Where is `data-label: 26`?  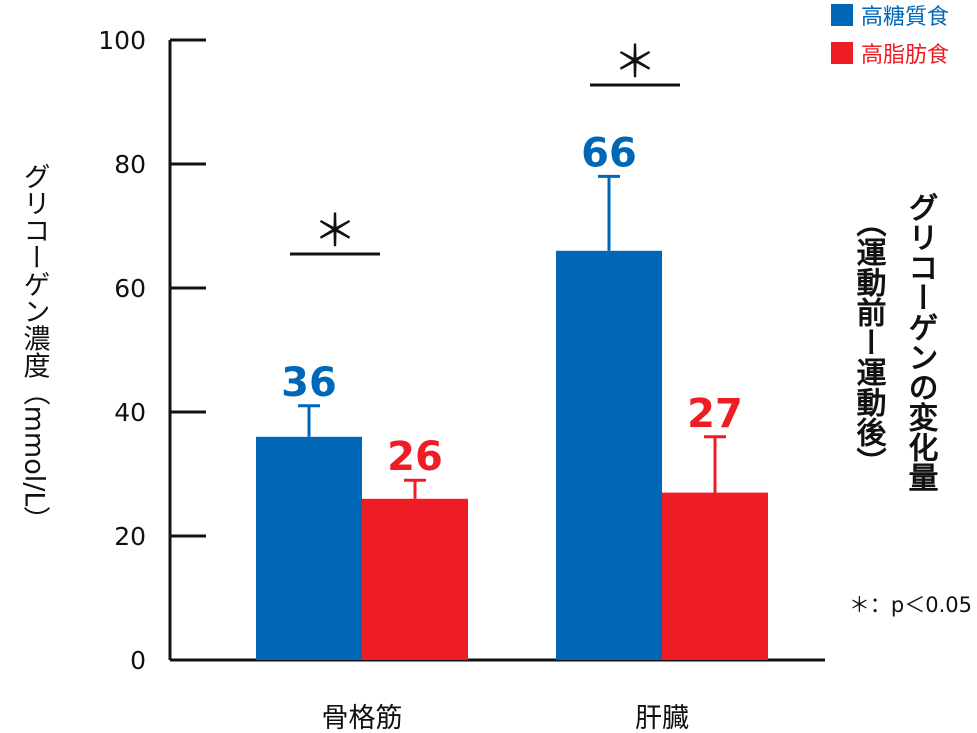 data-label: 26 is located at coordinates (415, 457).